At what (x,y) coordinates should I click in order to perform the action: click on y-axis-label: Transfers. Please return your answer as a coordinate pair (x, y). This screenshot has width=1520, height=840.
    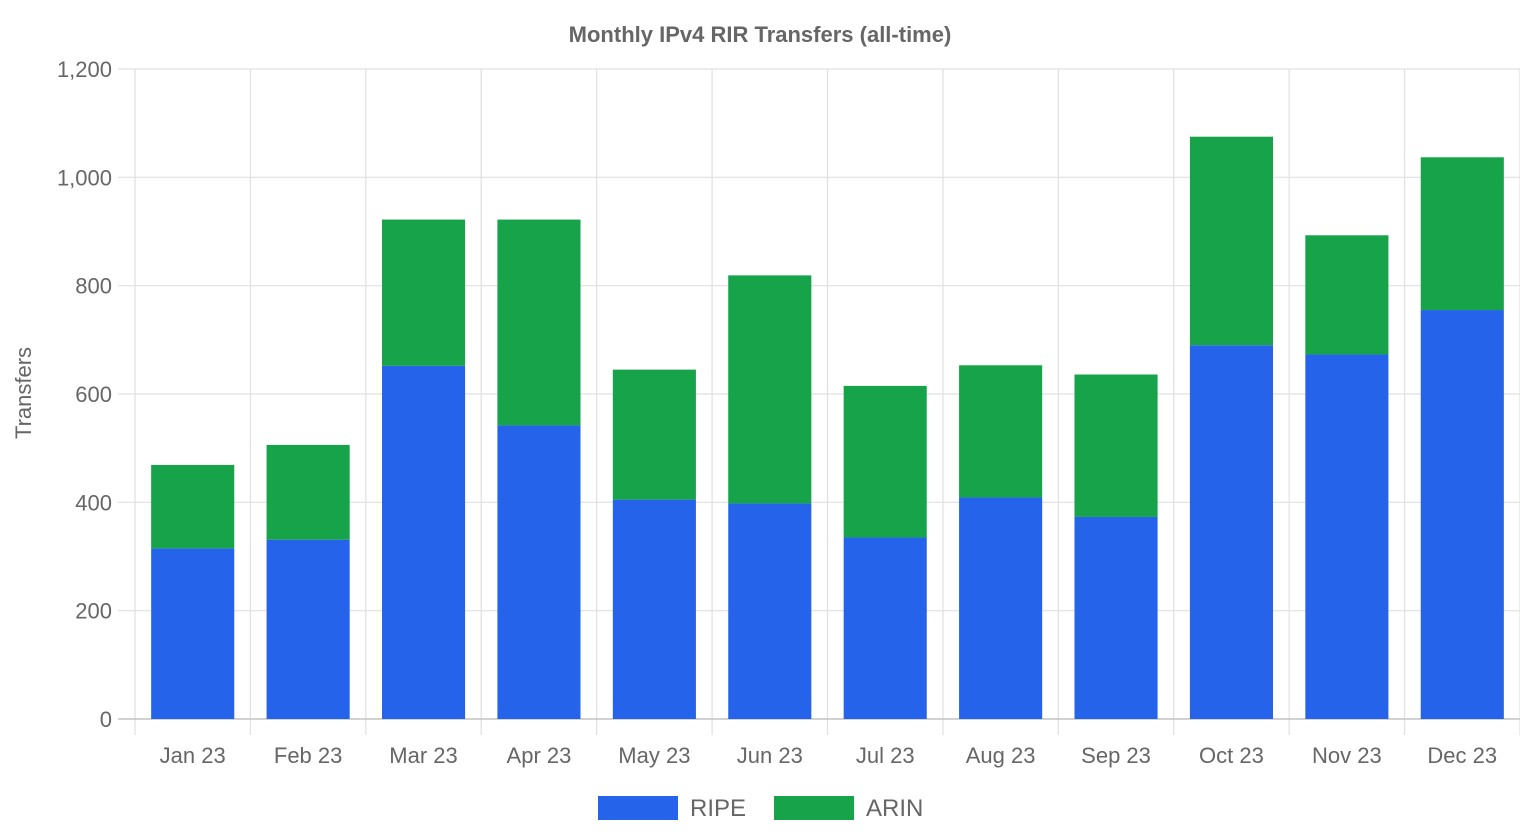
    Looking at the image, I should click on (23, 393).